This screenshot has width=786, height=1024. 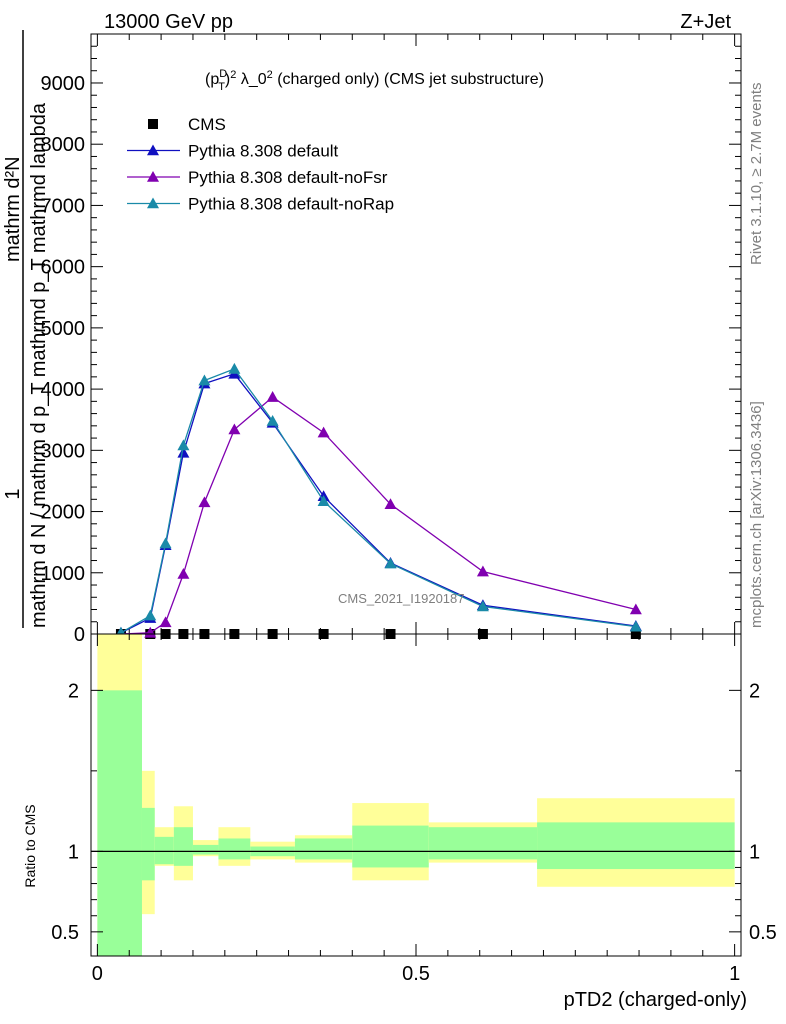 What do you see at coordinates (655, 1000) in the screenshot?
I see `x-axis-label: pTD2 (charged-only)` at bounding box center [655, 1000].